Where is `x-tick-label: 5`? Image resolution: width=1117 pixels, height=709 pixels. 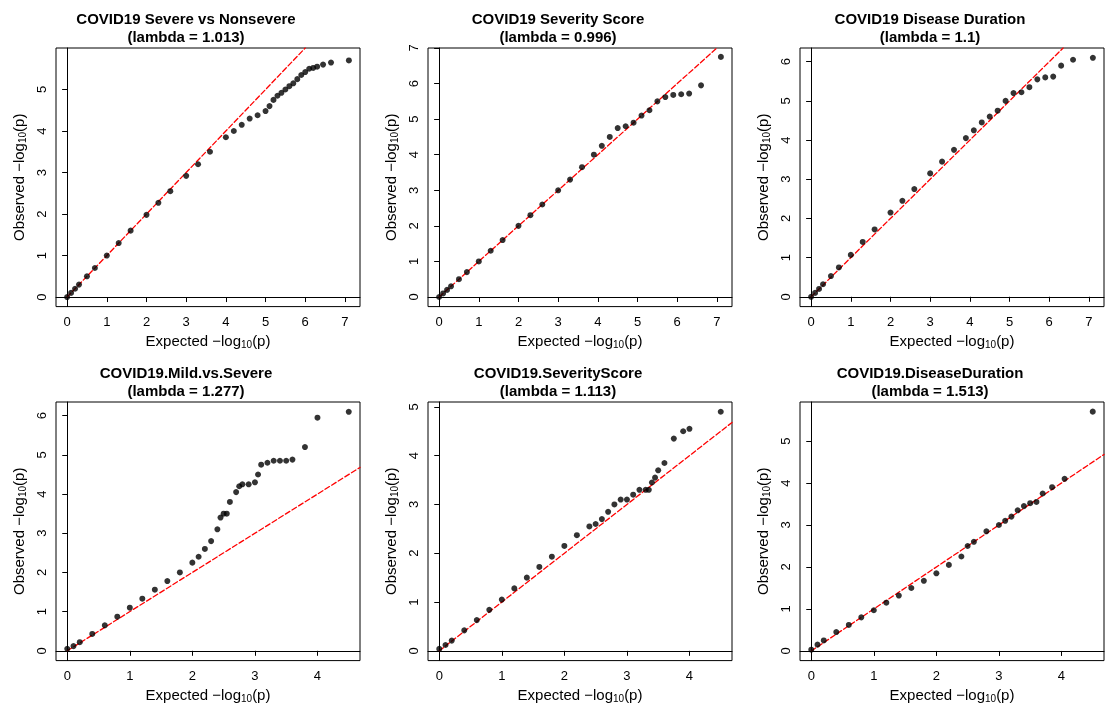 x-tick-label: 5 is located at coordinates (1009, 321).